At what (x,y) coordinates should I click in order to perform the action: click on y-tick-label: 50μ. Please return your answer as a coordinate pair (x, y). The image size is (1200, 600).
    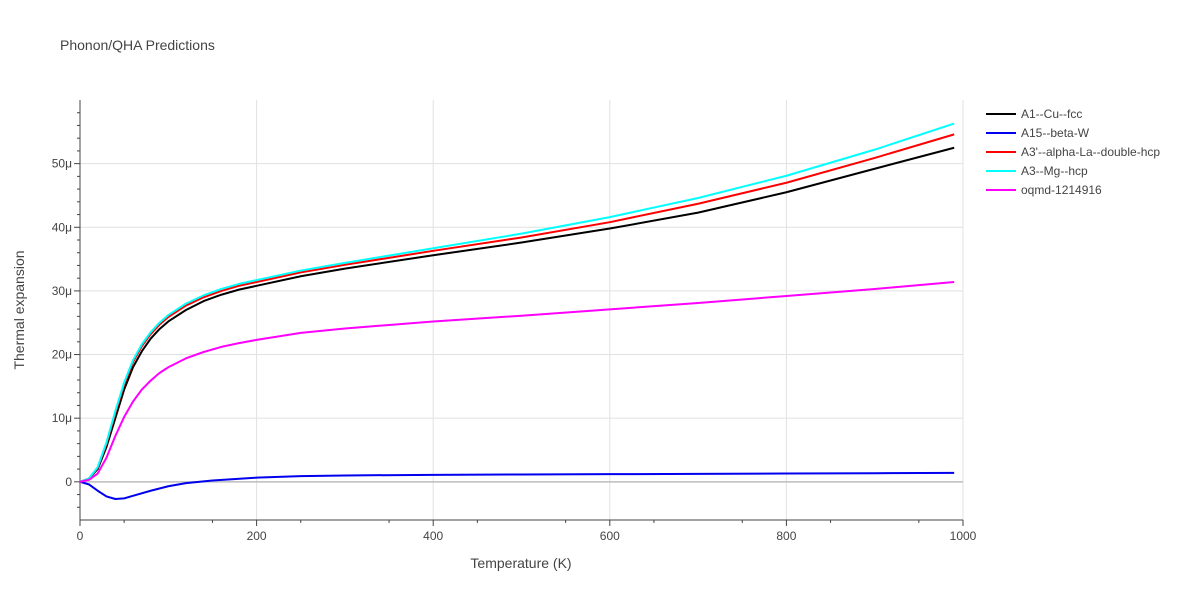
    Looking at the image, I should click on (62, 164).